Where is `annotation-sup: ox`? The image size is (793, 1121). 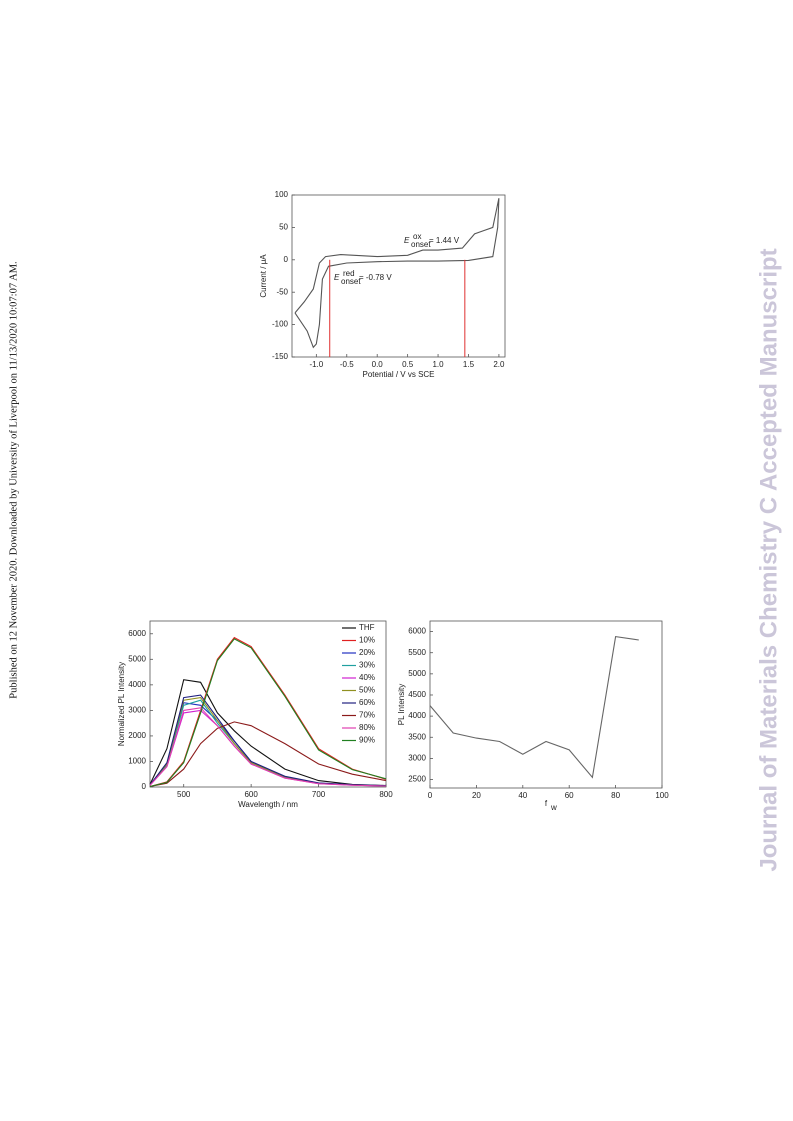 annotation-sup: ox is located at coordinates (417, 236).